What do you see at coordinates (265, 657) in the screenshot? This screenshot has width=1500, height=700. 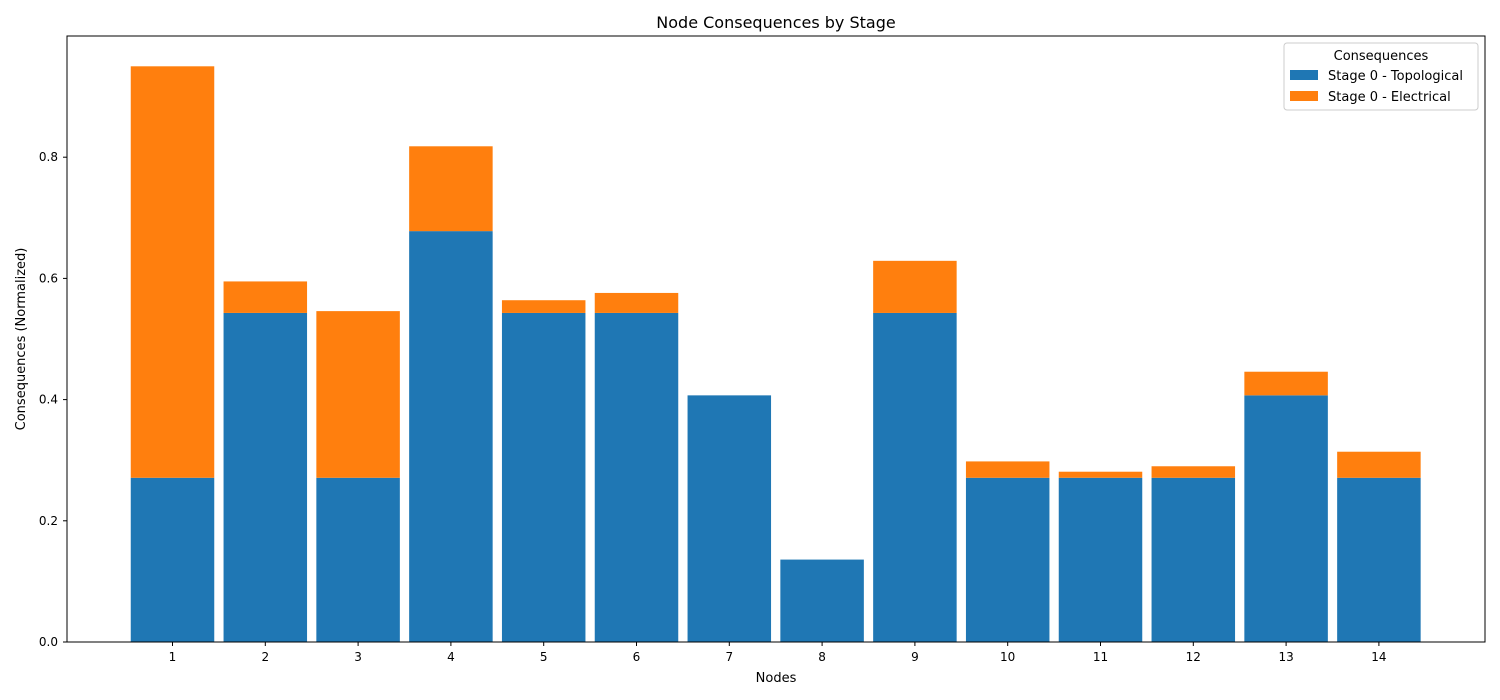 I see `x-tick-label: 2` at bounding box center [265, 657].